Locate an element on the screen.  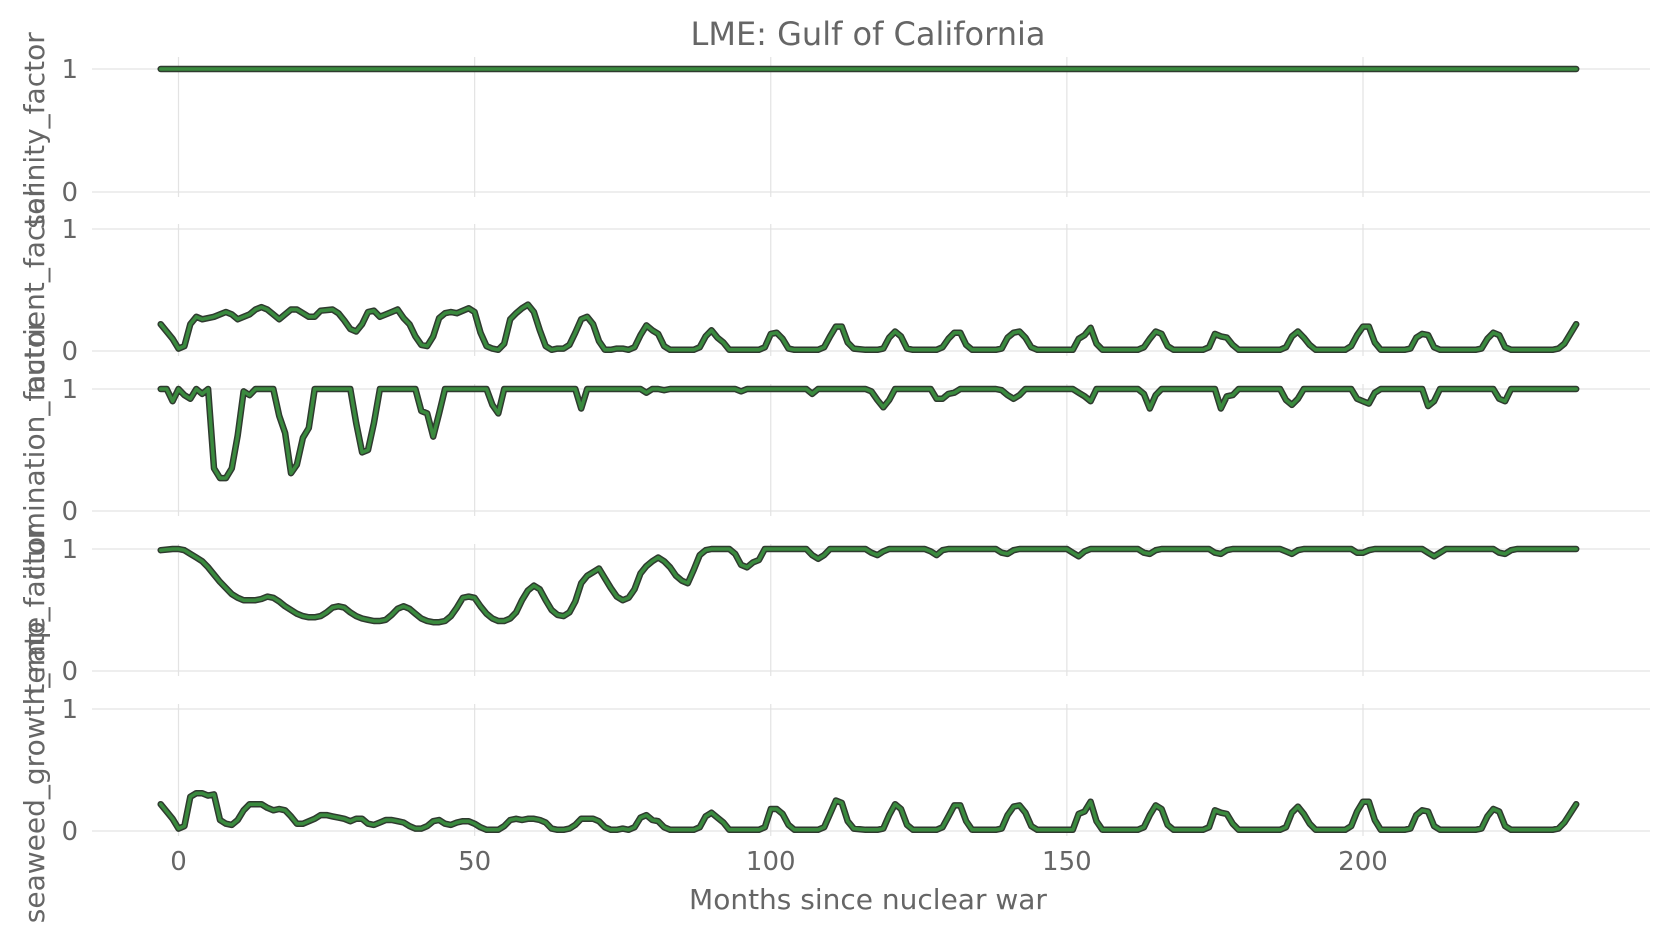
x-tick-label: 50 is located at coordinates (474, 862).